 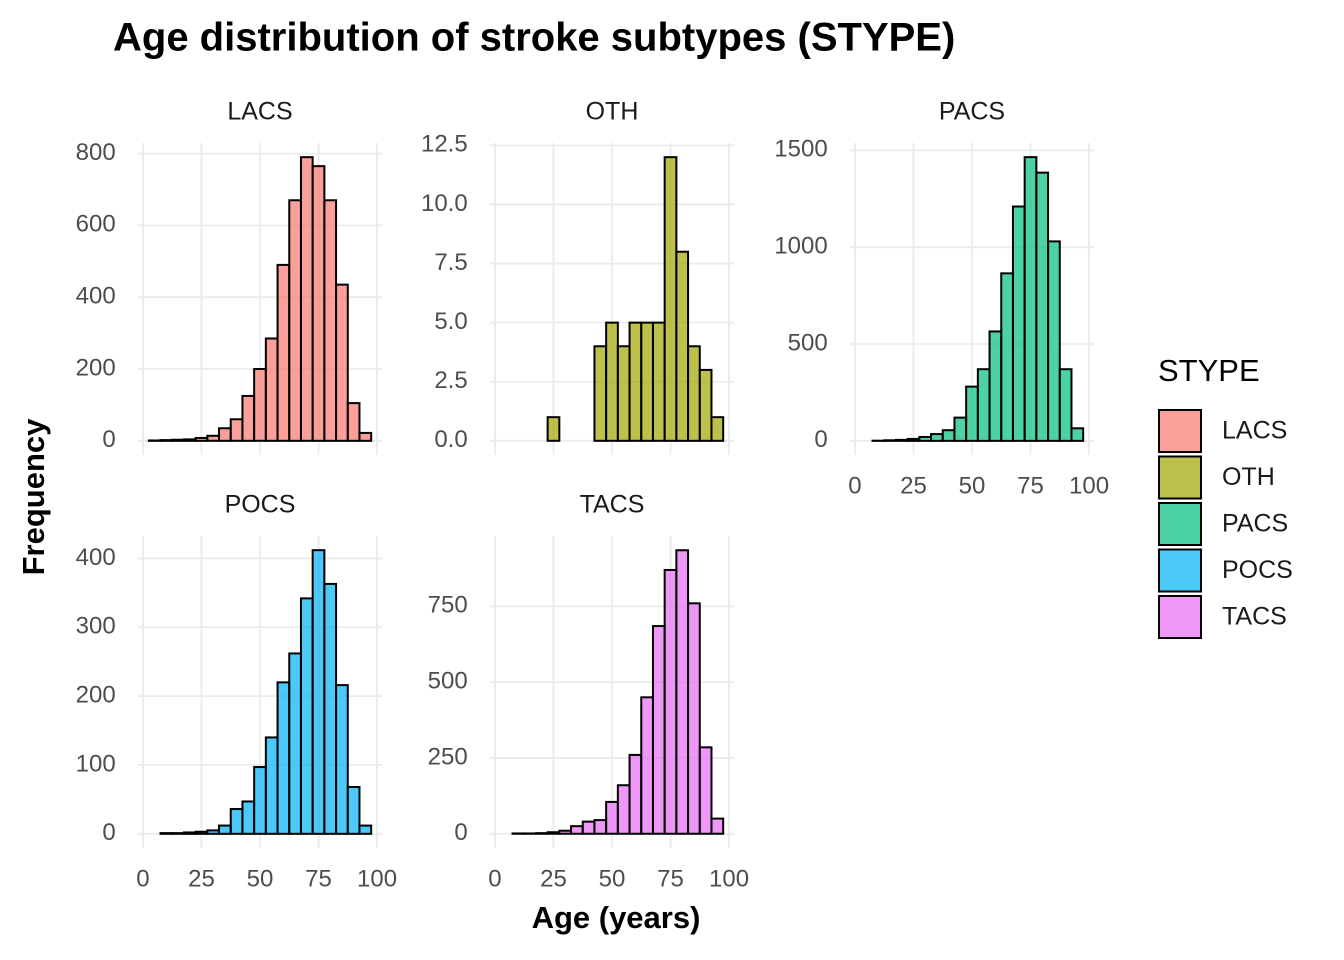 I want to click on legend-label: LACS, so click(x=1254, y=431).